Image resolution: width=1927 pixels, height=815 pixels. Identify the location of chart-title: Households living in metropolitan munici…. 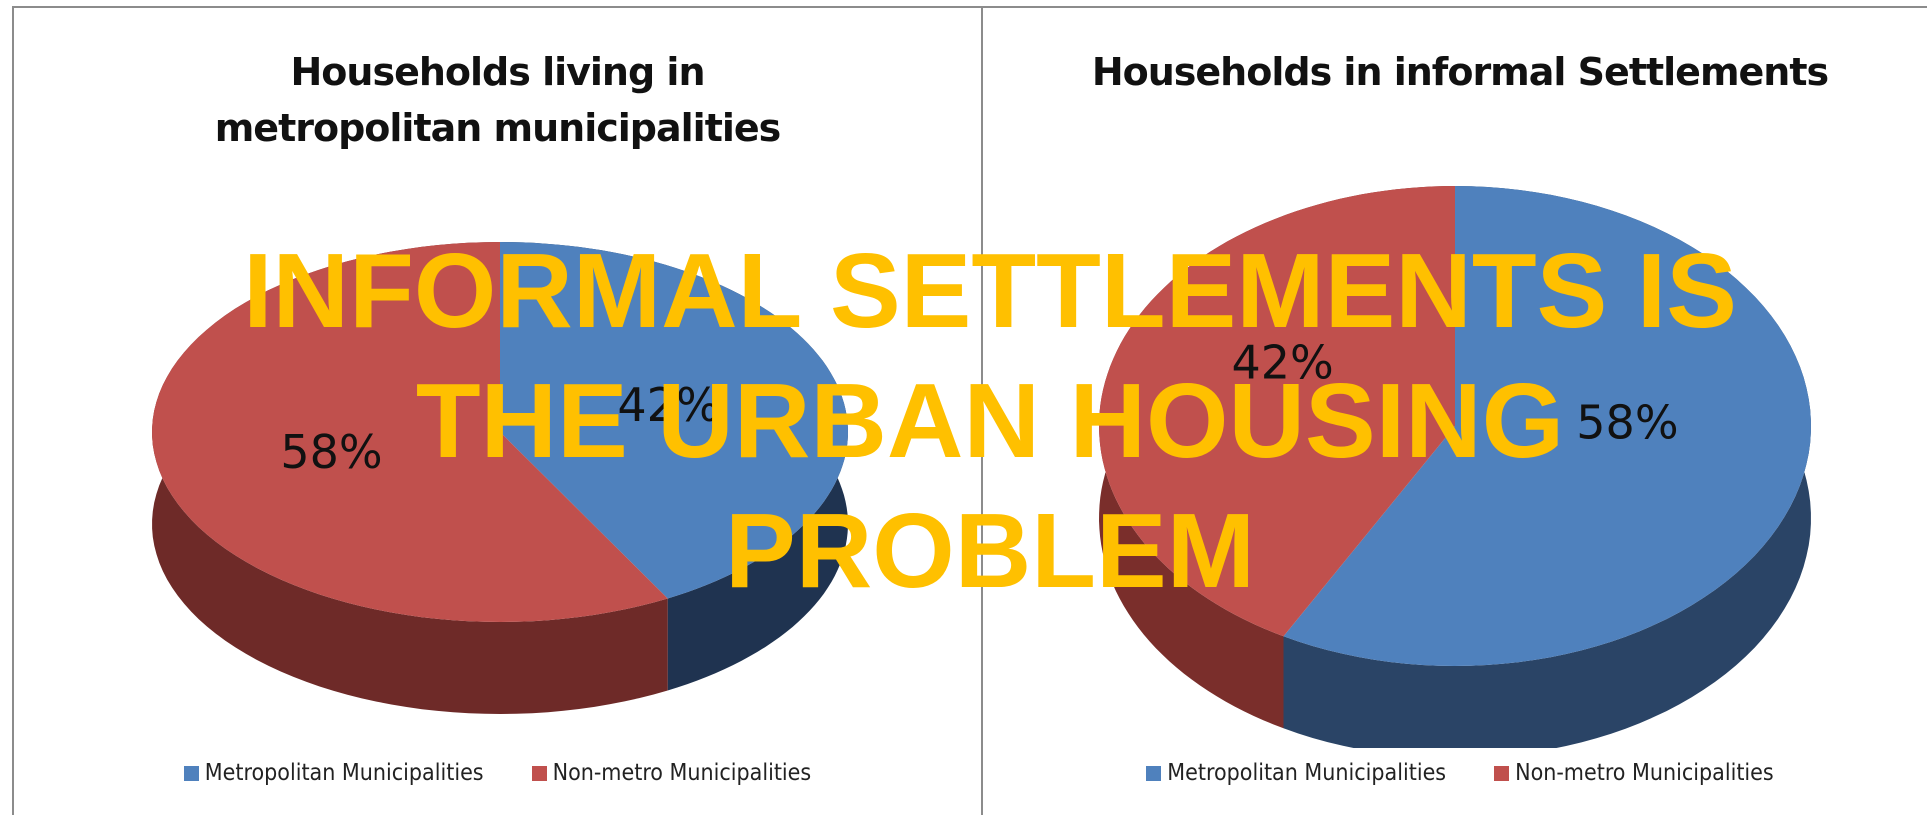
(498, 100).